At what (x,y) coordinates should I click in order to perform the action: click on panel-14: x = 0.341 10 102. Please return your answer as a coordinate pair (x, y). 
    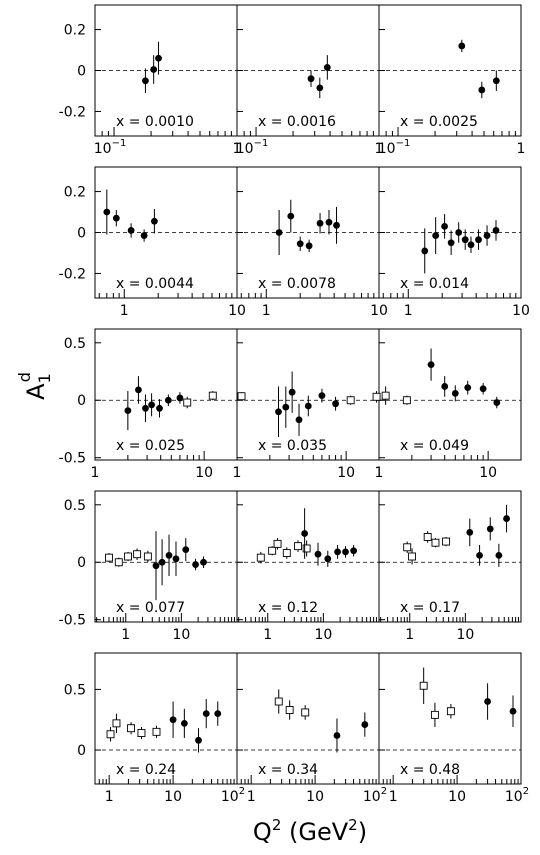
    Looking at the image, I should click on (311, 728).